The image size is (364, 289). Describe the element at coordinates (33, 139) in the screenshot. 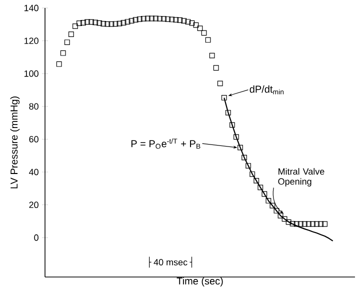

I see `y-tick-label: 60` at that location.